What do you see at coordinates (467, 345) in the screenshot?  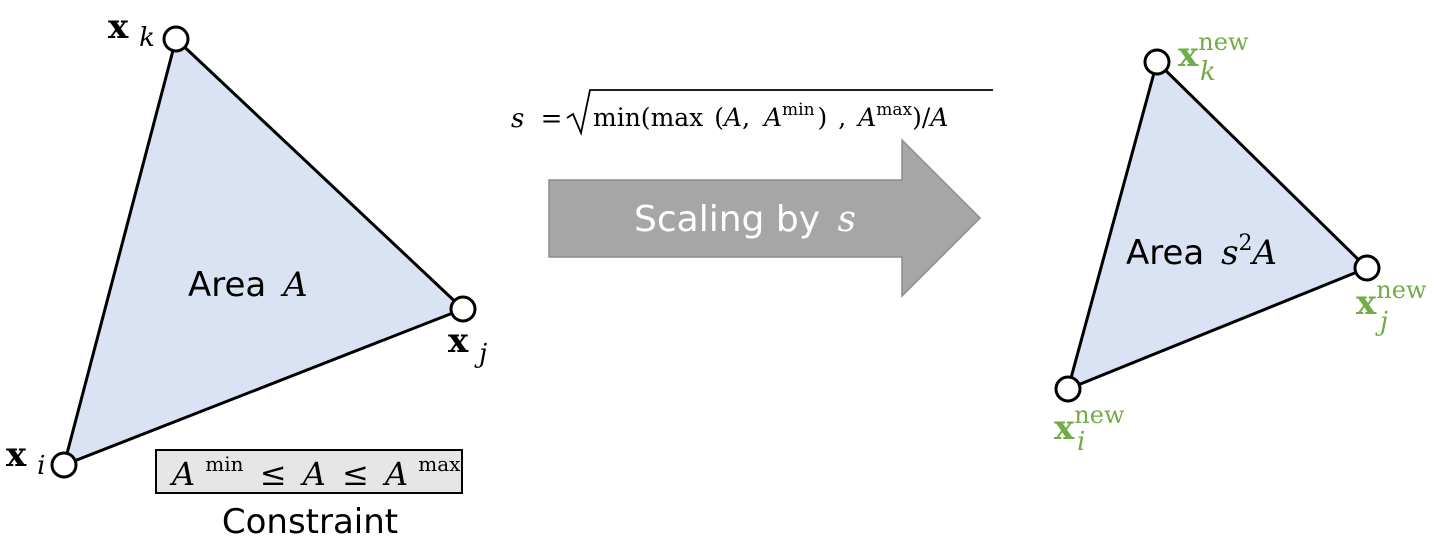 I see `label-x-j: x j` at bounding box center [467, 345].